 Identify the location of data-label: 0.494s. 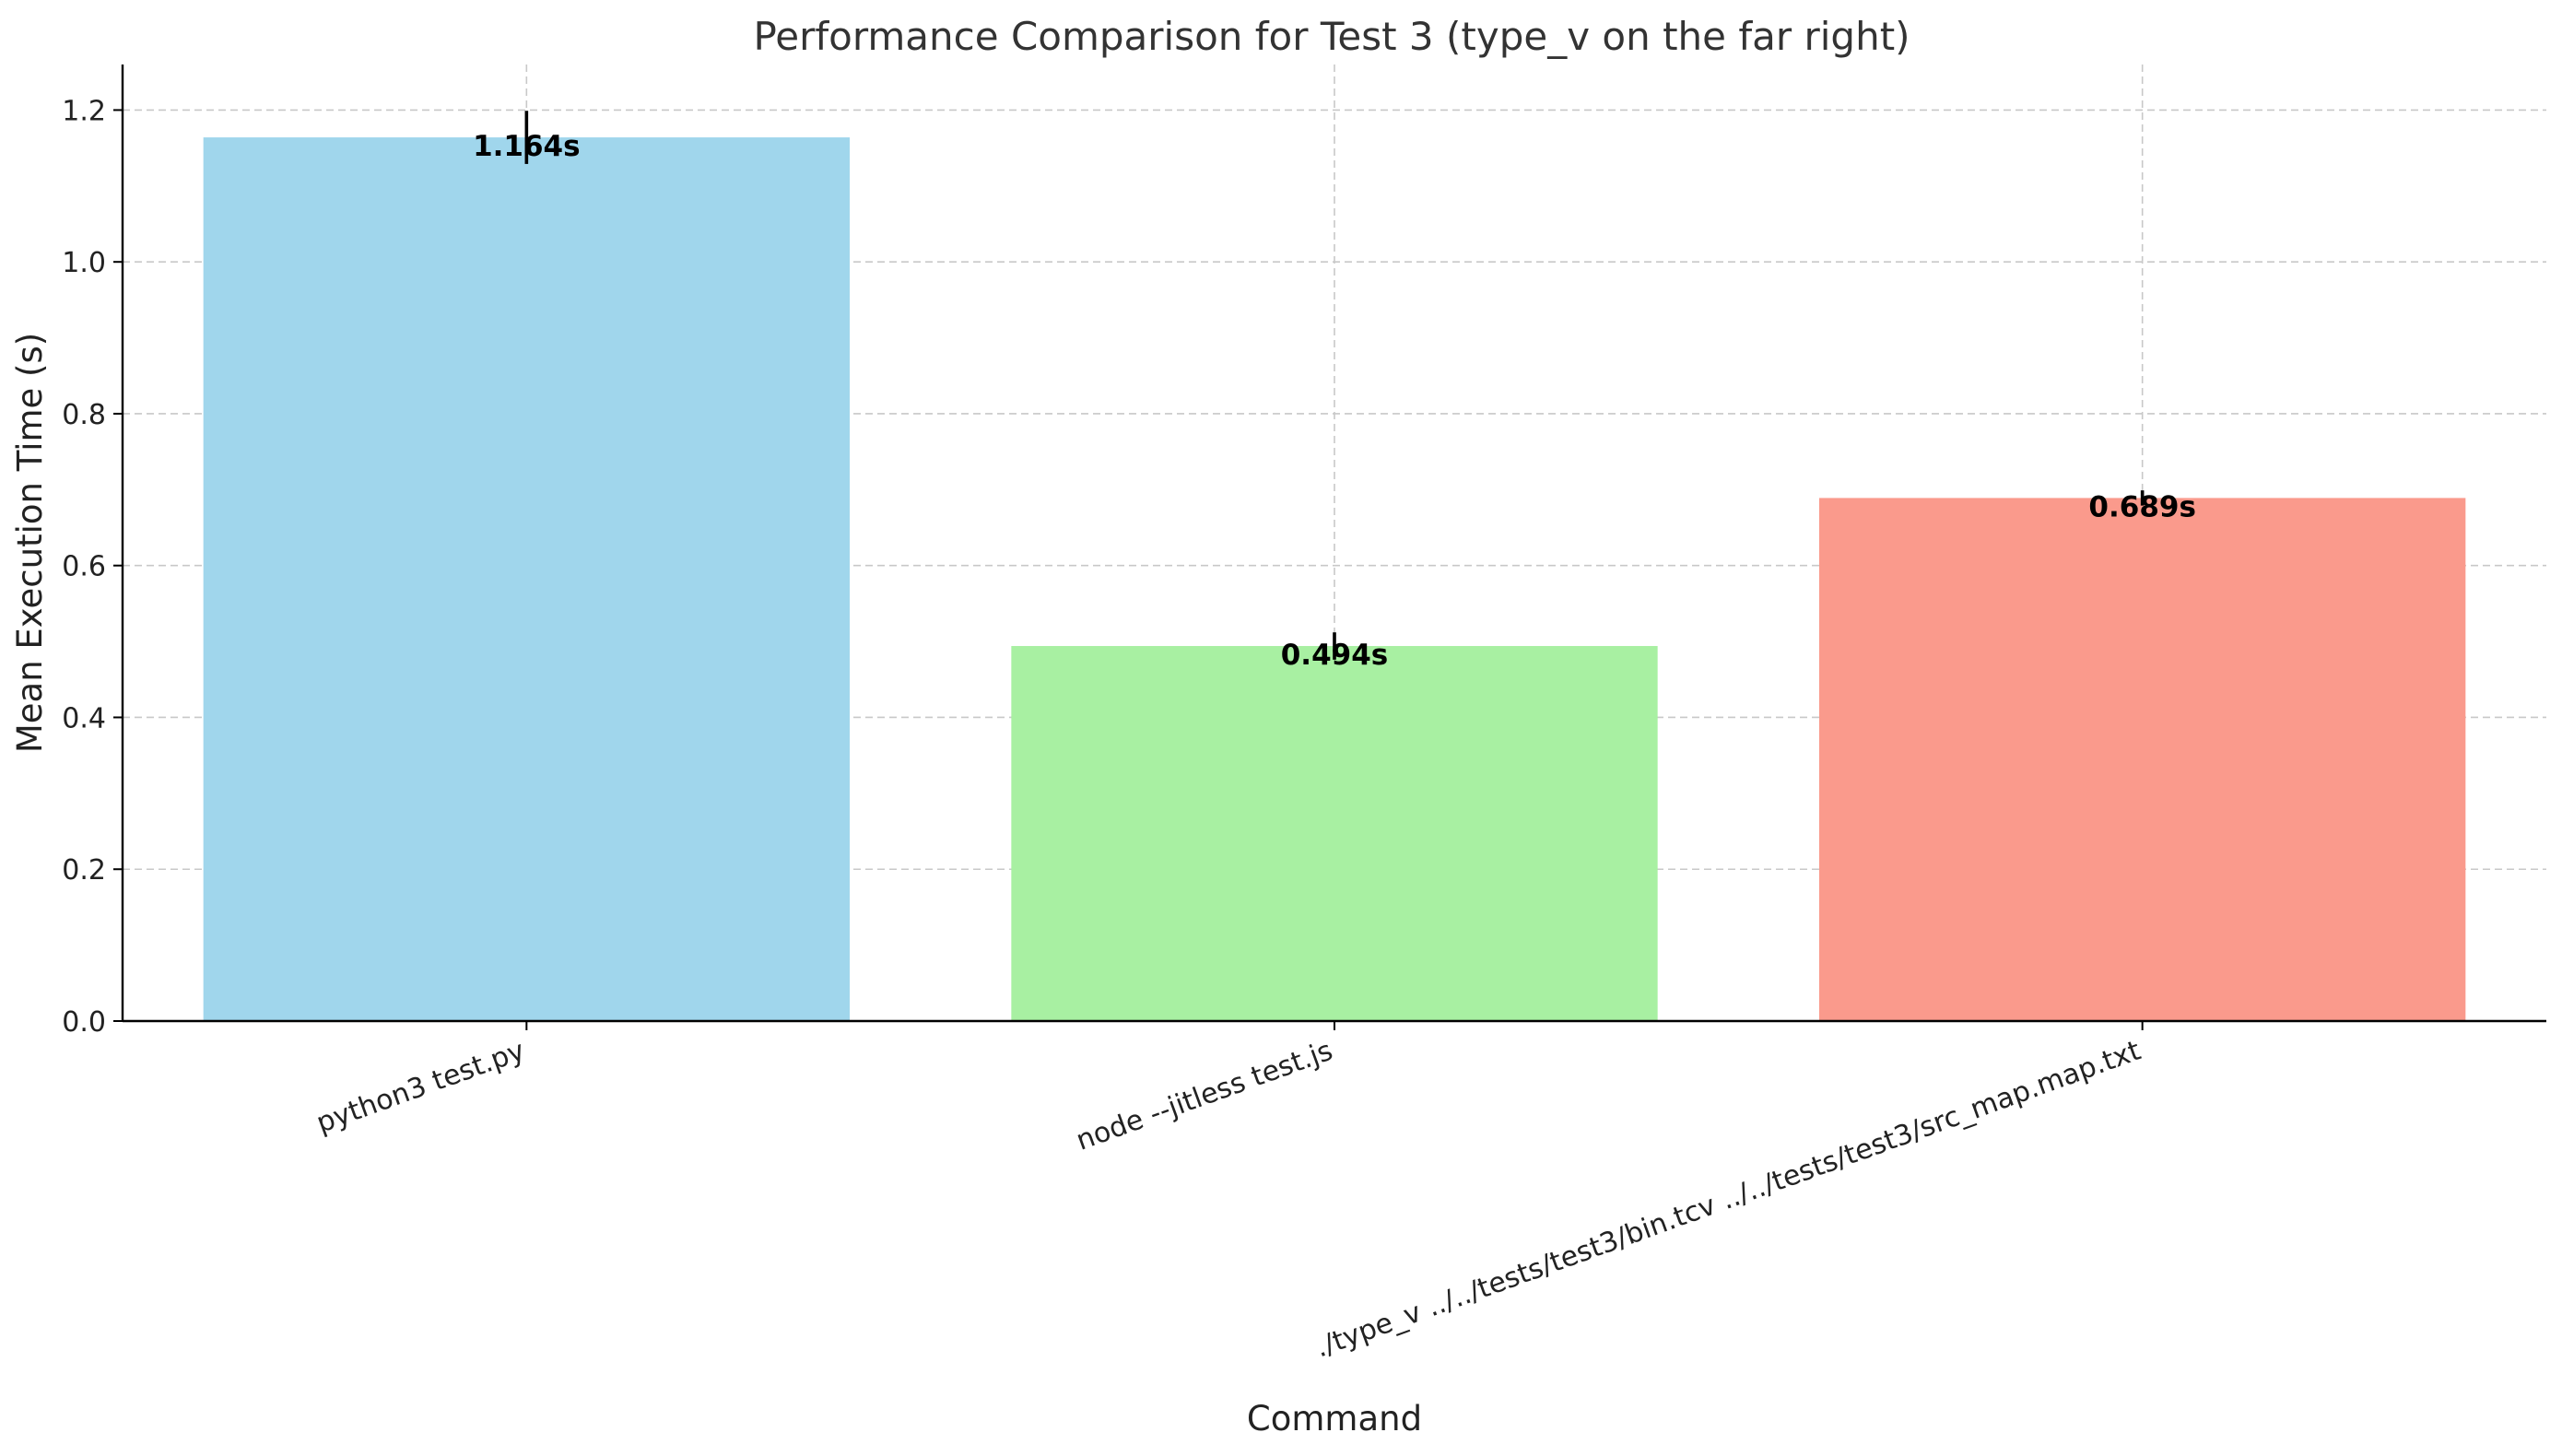
(1335, 655).